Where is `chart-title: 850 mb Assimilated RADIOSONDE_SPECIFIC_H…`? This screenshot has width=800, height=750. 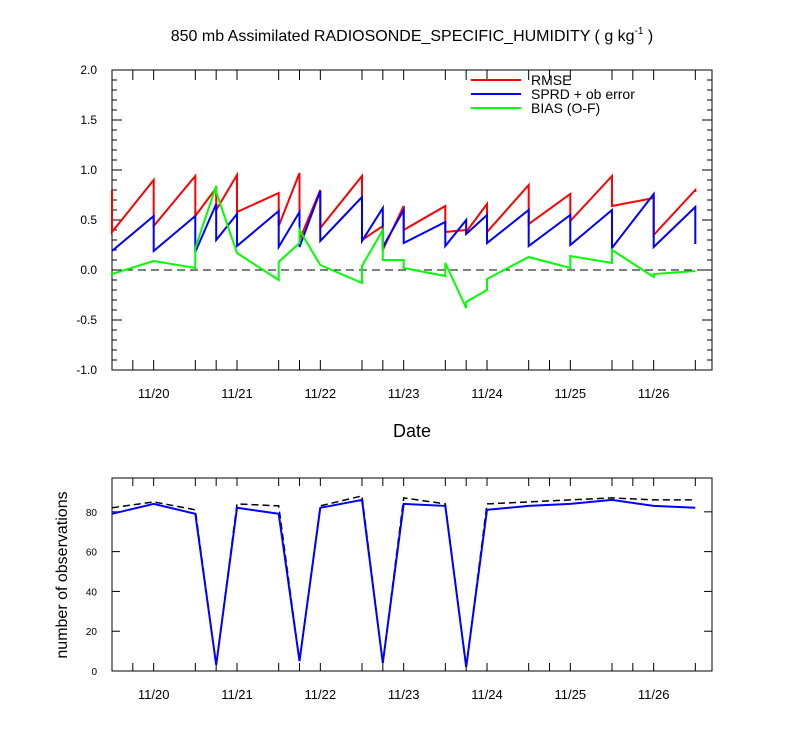 chart-title: 850 mb Assimilated RADIOSONDE_SPECIFIC_H… is located at coordinates (412, 35).